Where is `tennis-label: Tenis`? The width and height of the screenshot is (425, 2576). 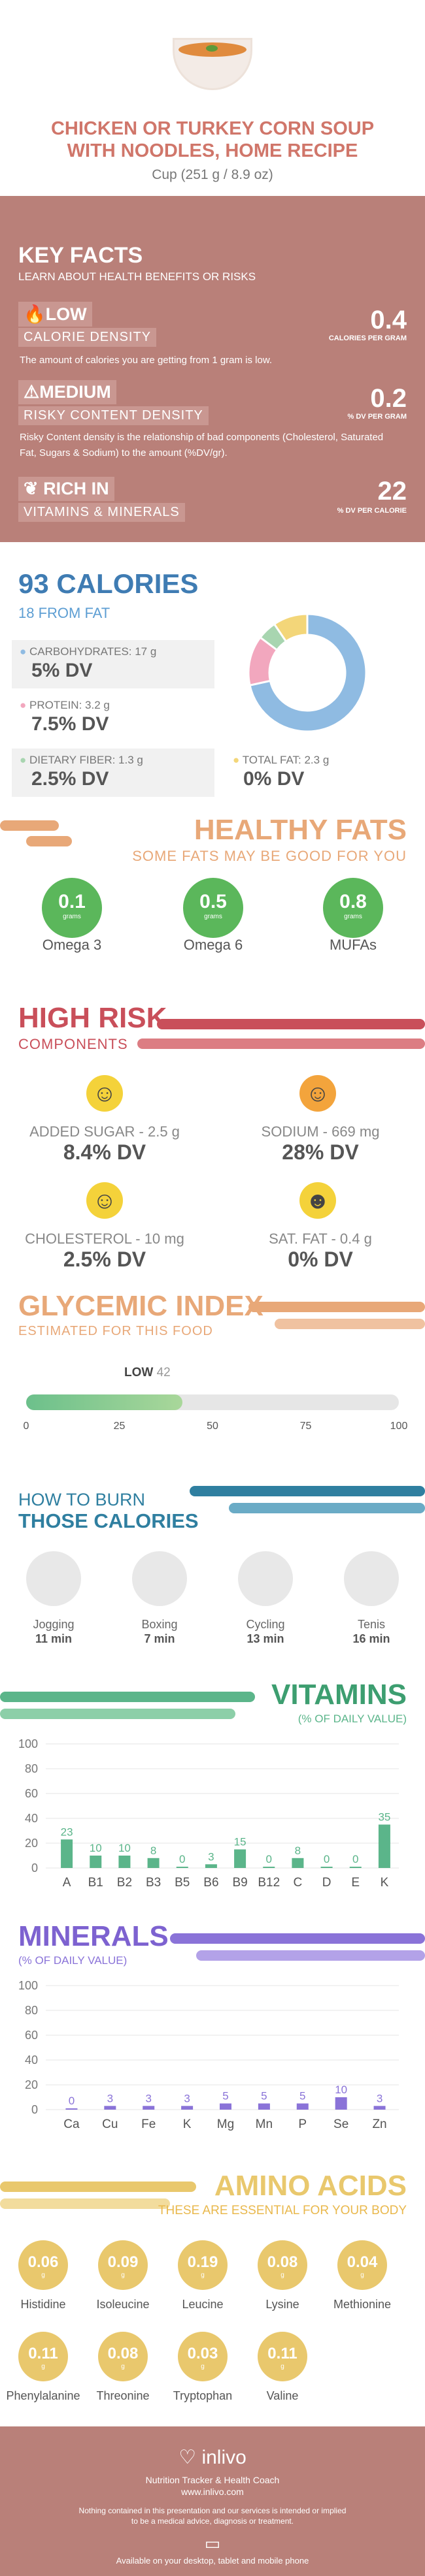
tennis-label: Tenis is located at coordinates (371, 1624).